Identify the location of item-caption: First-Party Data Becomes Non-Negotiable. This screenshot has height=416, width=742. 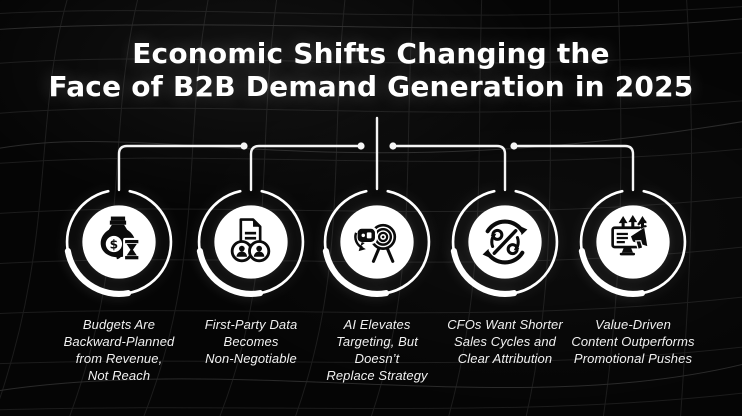
(251, 341).